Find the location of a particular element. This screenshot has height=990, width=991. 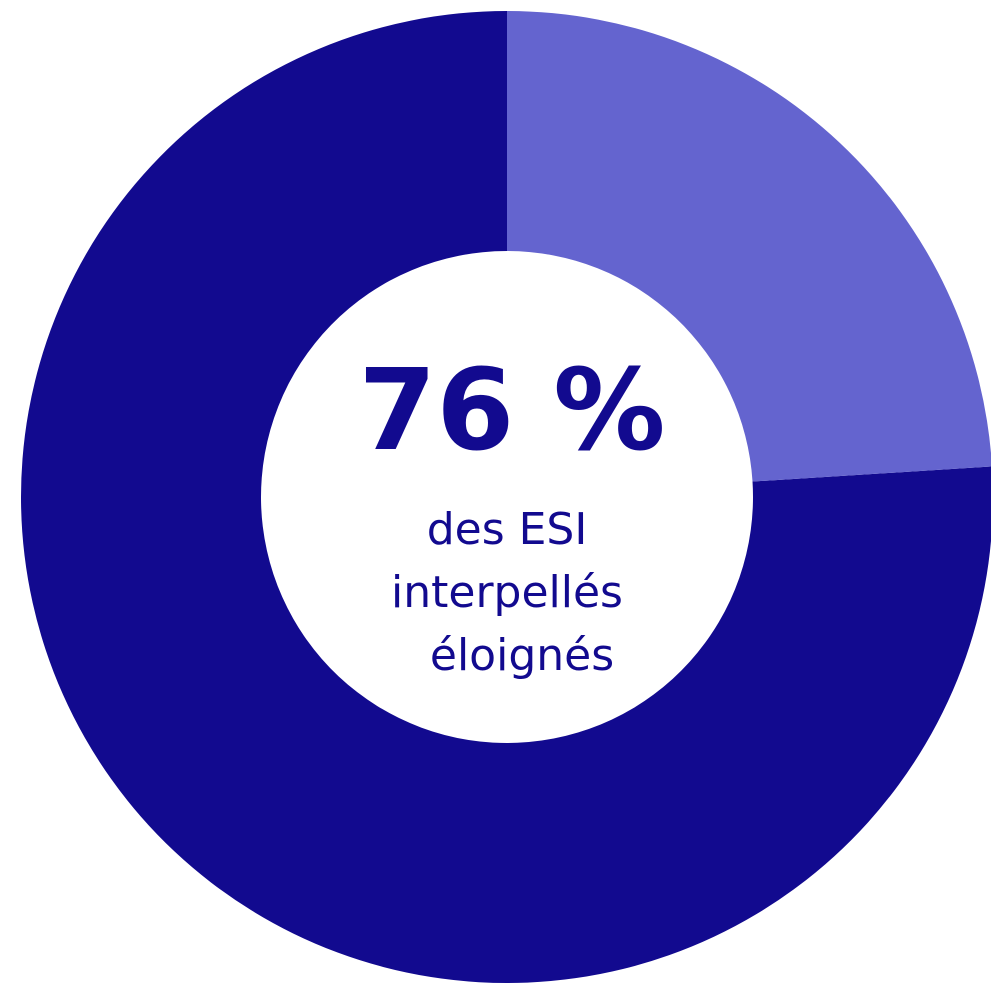

center-caption: éloignés is located at coordinates (522, 655).